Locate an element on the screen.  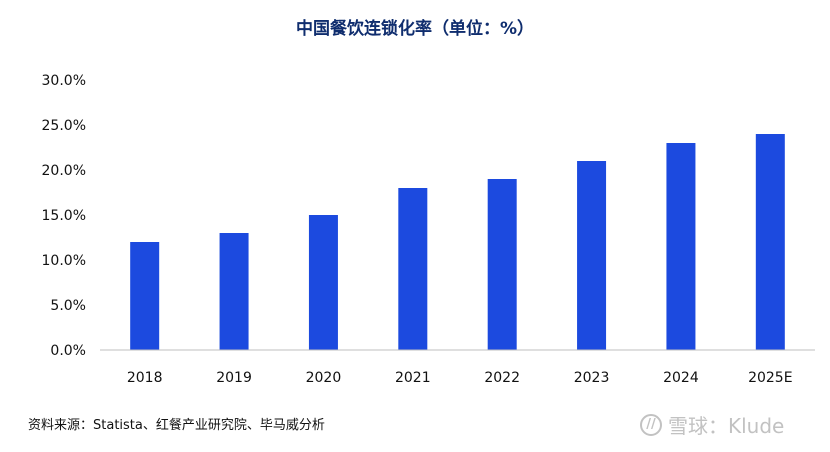
y-tick-label: 0.0% is located at coordinates (68, 351).